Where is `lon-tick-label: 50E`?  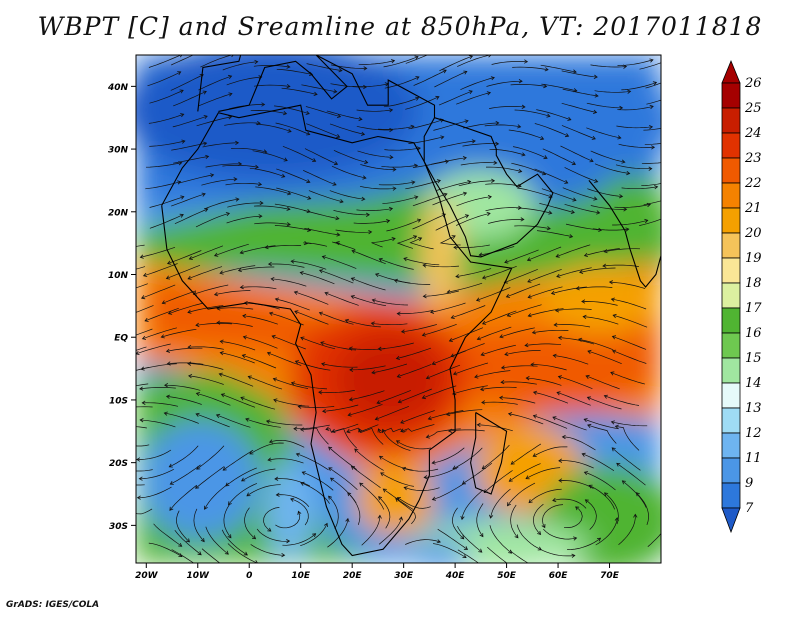 lon-tick-label: 50E is located at coordinates (507, 576).